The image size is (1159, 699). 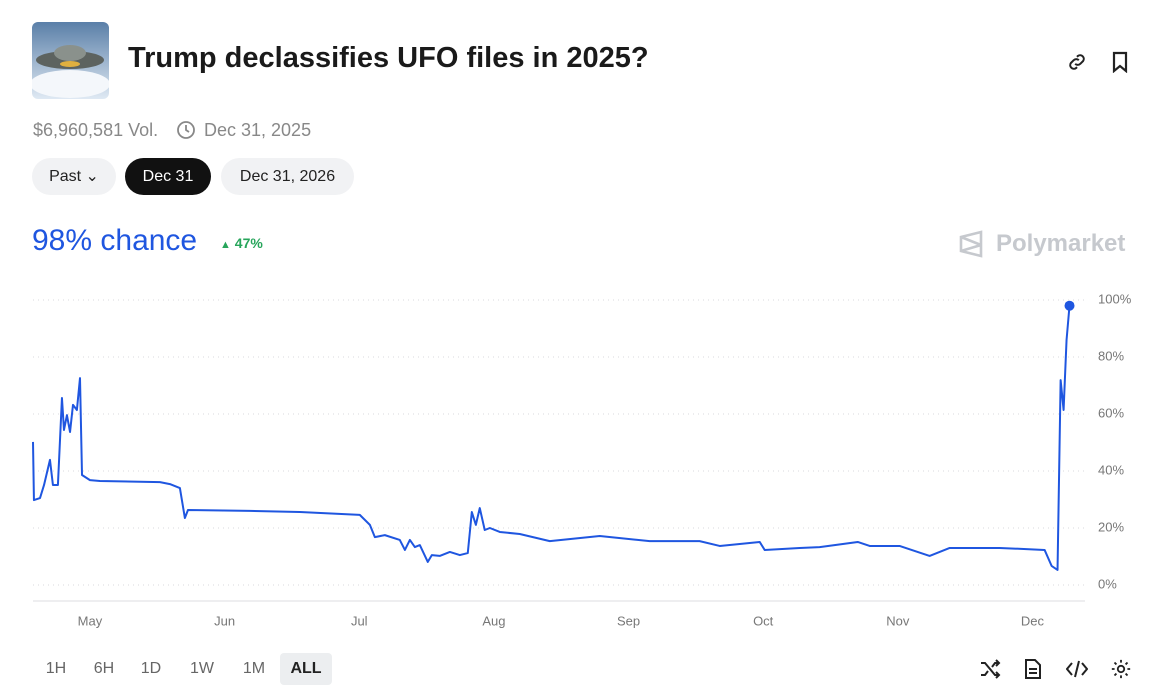 I want to click on range-button: 1H, so click(x=56, y=668).